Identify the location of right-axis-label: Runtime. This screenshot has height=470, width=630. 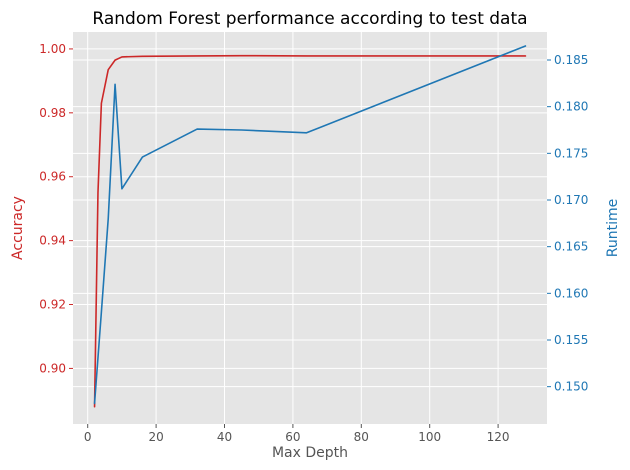
(613, 228).